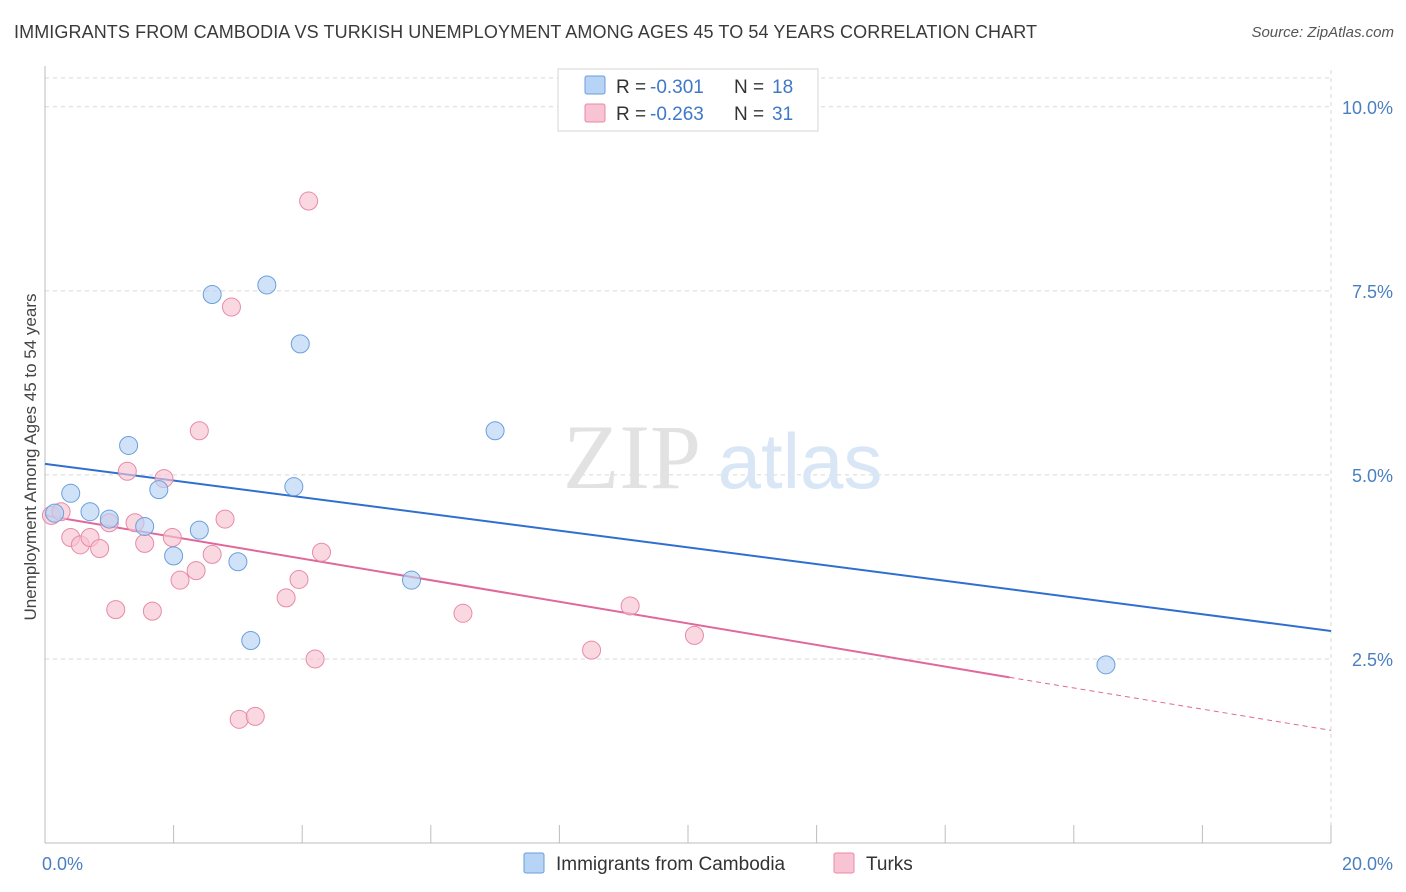 This screenshot has height=892, width=1406. Describe the element at coordinates (1367, 864) in the screenshot. I see `x-tick-label-1: 20.0%` at that location.